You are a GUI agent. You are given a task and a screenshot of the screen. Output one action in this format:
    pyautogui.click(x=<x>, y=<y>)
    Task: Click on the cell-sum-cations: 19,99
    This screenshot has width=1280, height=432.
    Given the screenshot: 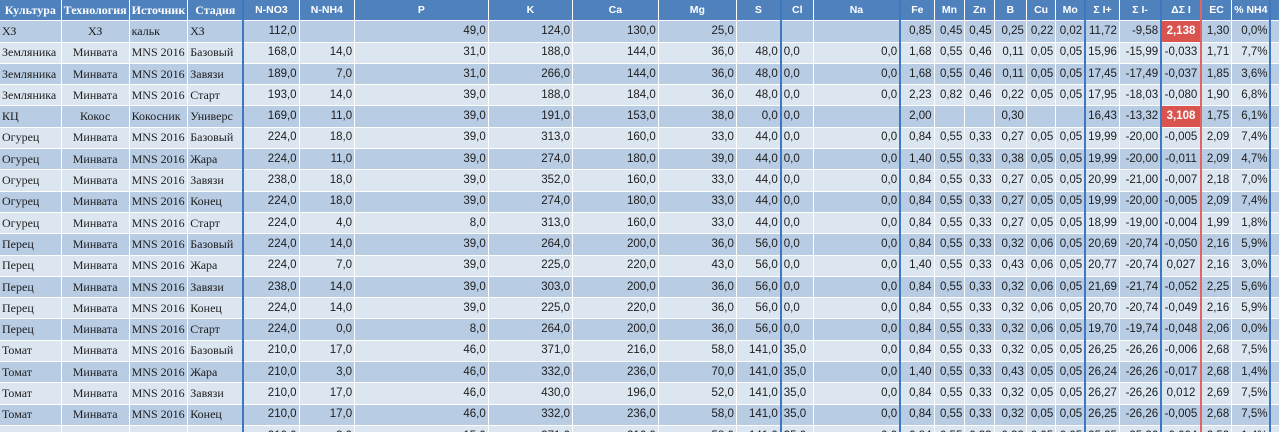 What is the action you would take?
    pyautogui.click(x=1102, y=159)
    